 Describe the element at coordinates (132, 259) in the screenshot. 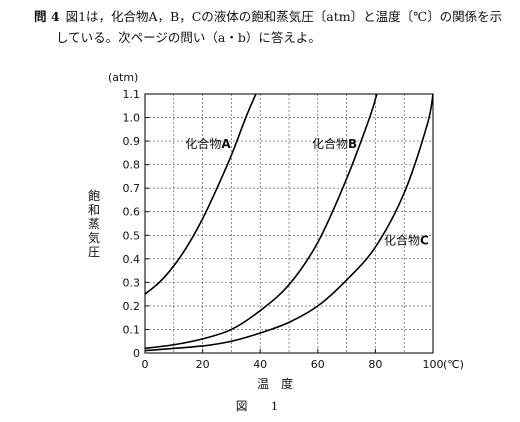

I see `y-tick-label: 0.4` at that location.